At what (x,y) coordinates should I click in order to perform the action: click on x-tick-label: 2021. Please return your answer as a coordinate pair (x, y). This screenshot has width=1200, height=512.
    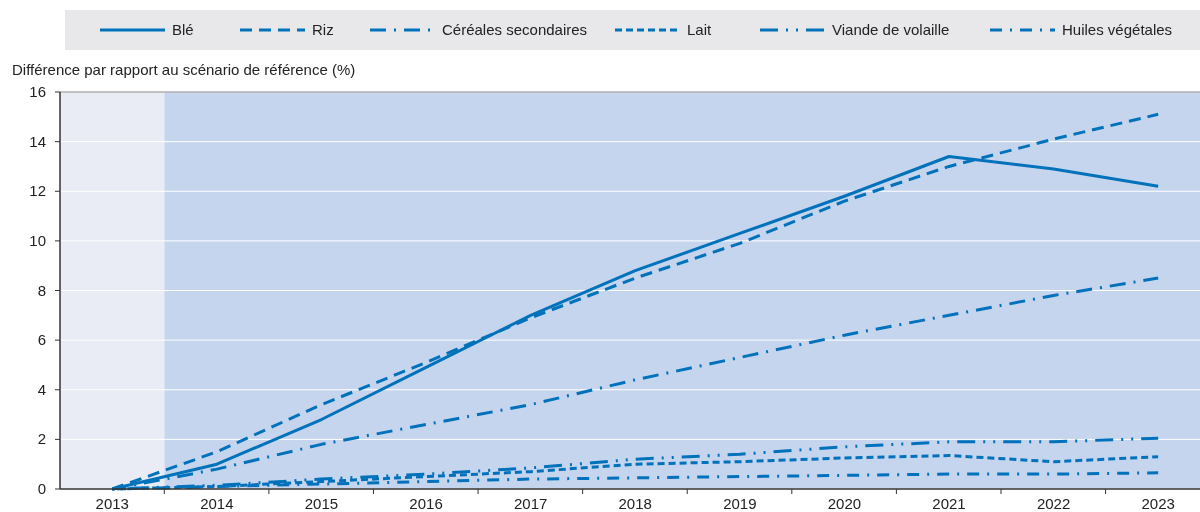
    Looking at the image, I should click on (949, 503).